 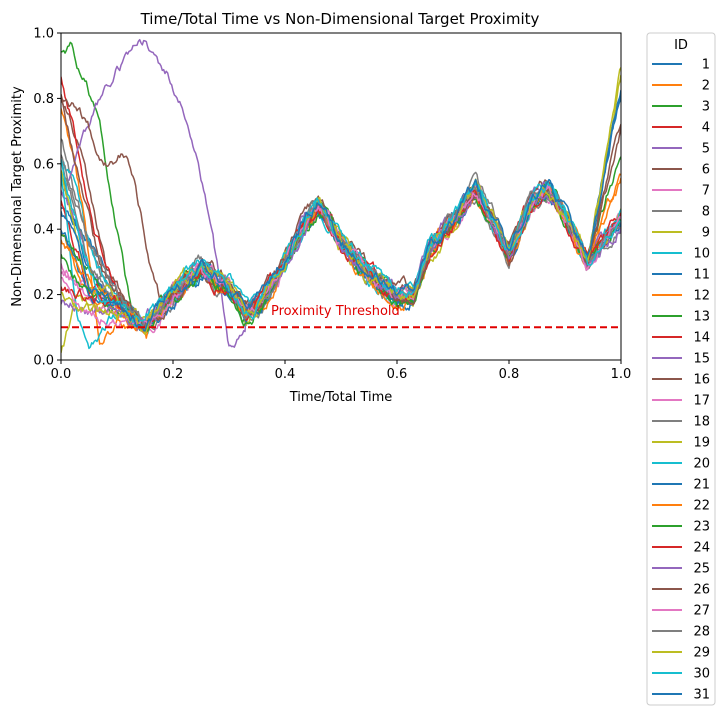 I want to click on y-axis-ticks: 0.0 0.2 0.4 0.6 0.8 1.0, so click(x=47, y=198).